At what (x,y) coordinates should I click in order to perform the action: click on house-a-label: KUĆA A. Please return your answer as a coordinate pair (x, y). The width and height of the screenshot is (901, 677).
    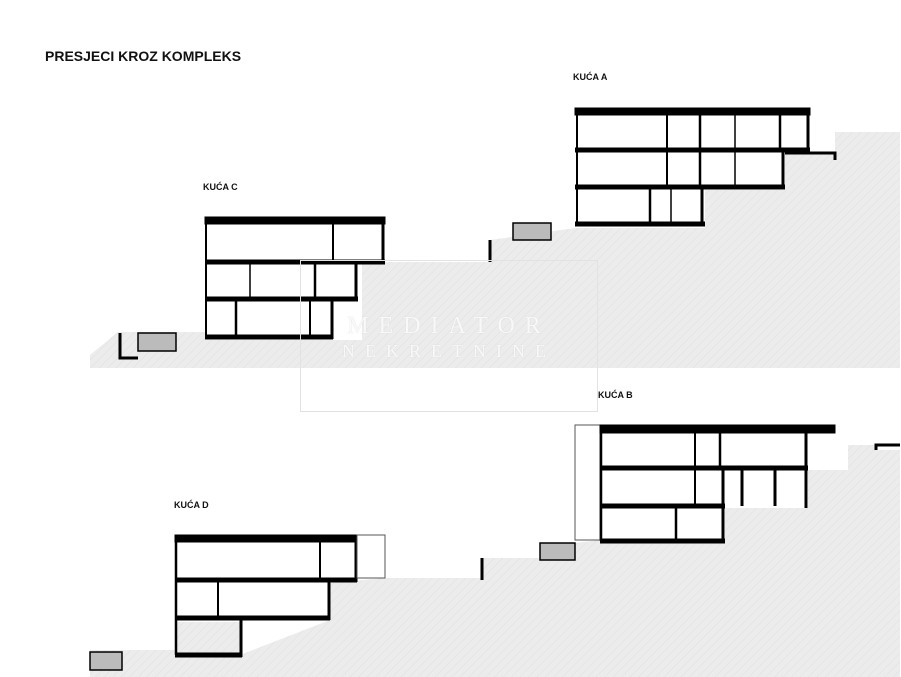
    Looking at the image, I should click on (590, 77).